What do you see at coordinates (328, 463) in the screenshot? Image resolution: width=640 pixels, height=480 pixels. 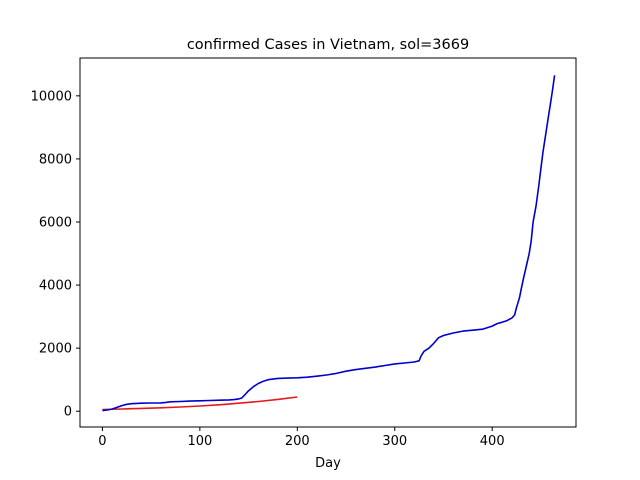 I see `x-axis-label: Day` at bounding box center [328, 463].